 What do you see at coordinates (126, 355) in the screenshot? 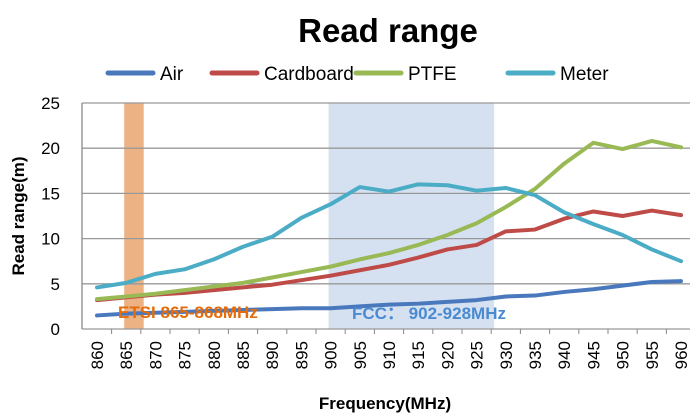
I see `x-tick-label: 865` at bounding box center [126, 355].